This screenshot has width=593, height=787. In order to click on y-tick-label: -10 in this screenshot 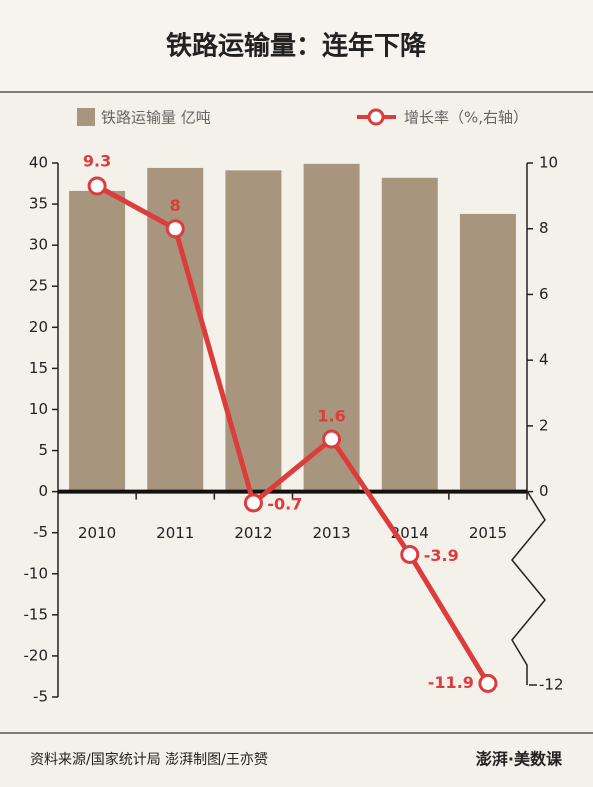, I will do `click(36, 573)`.